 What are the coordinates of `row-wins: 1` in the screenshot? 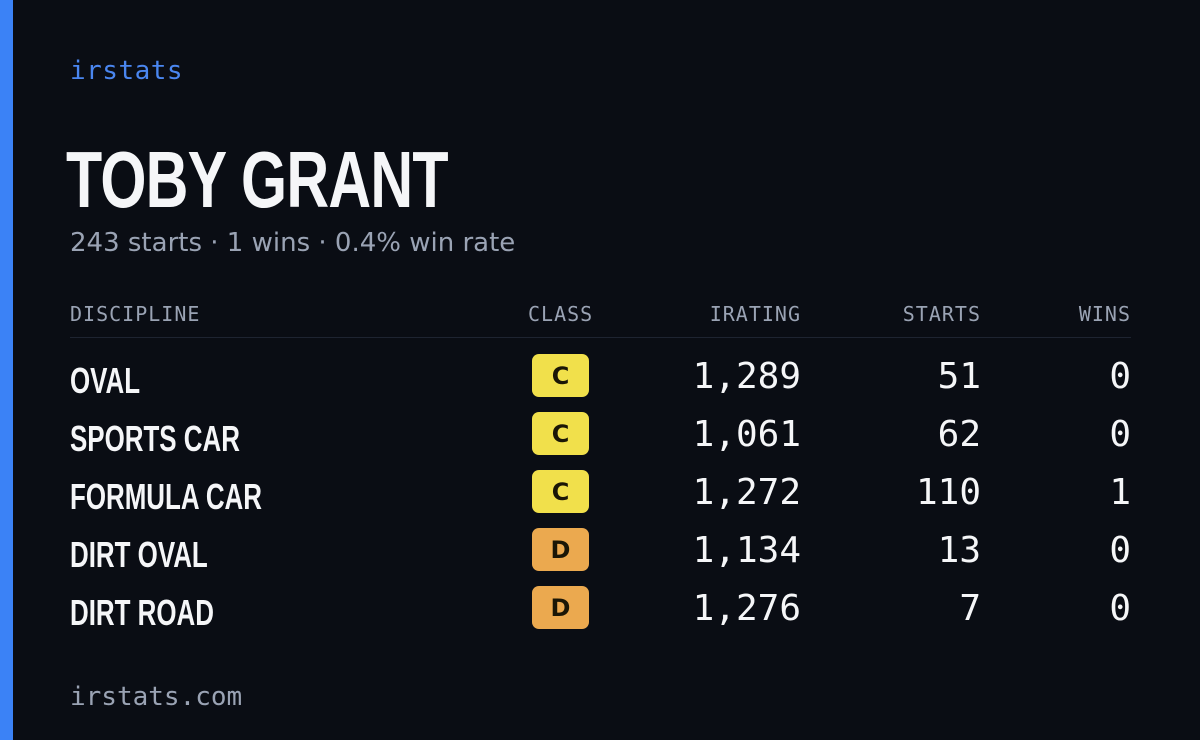 It's located at (1120, 492).